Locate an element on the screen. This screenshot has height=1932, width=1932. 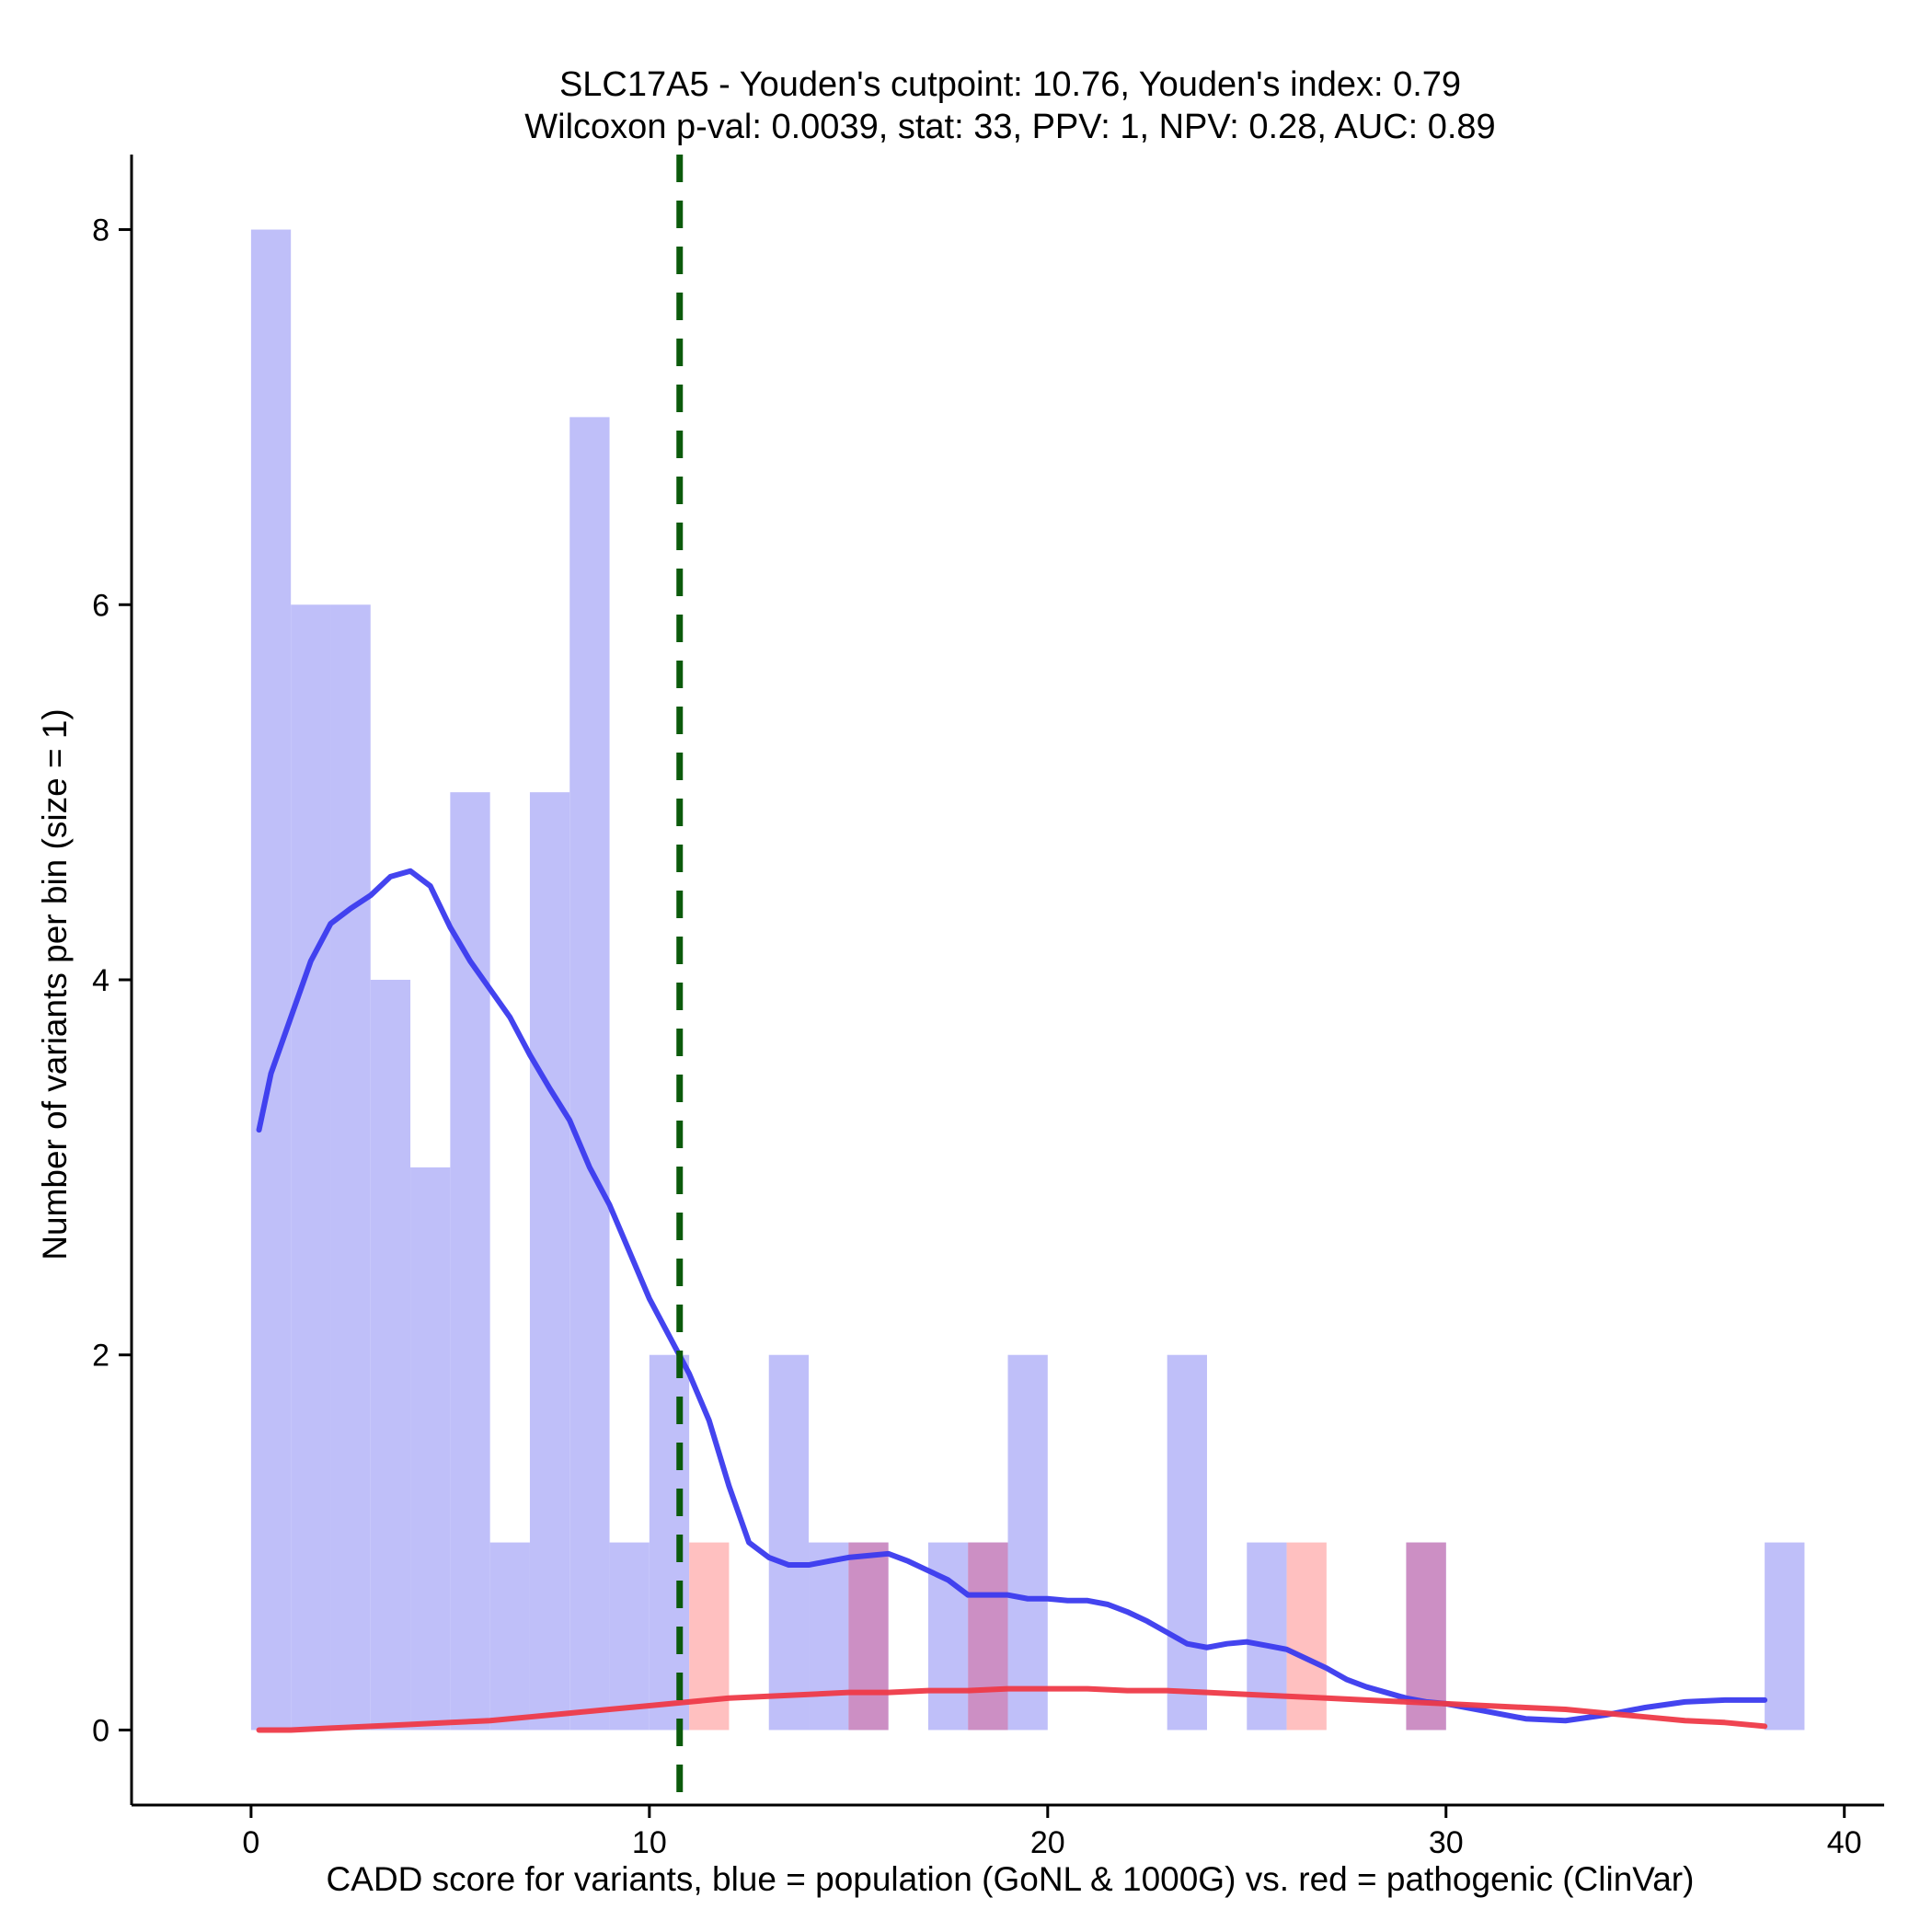
x-tick-label-30: 30 is located at coordinates (1446, 1842).